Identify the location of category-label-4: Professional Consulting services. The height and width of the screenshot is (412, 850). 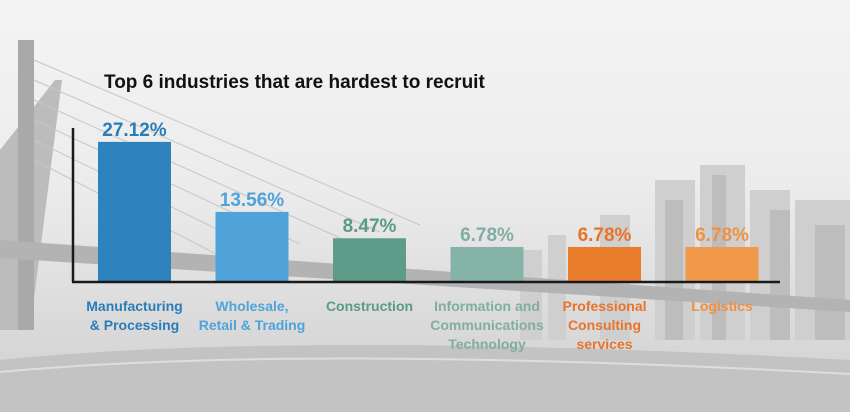
(604, 325).